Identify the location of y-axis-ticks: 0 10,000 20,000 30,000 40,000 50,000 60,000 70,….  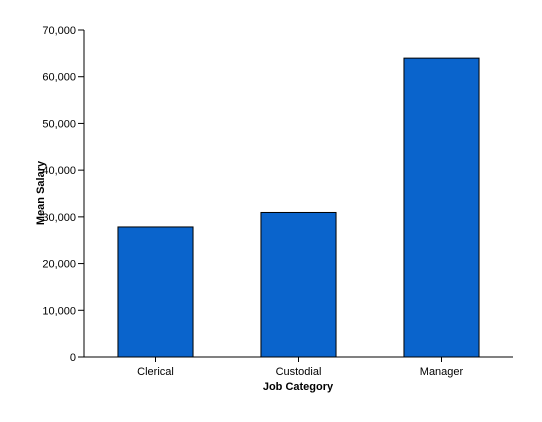
(63, 194).